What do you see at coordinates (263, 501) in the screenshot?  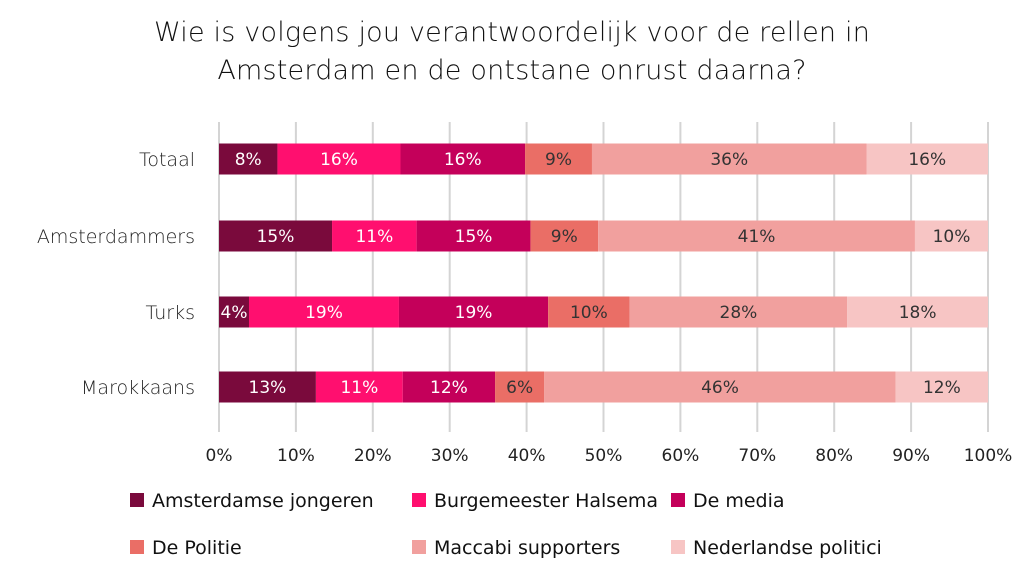 I see `legend-label: Amsterdamse jongeren` at bounding box center [263, 501].